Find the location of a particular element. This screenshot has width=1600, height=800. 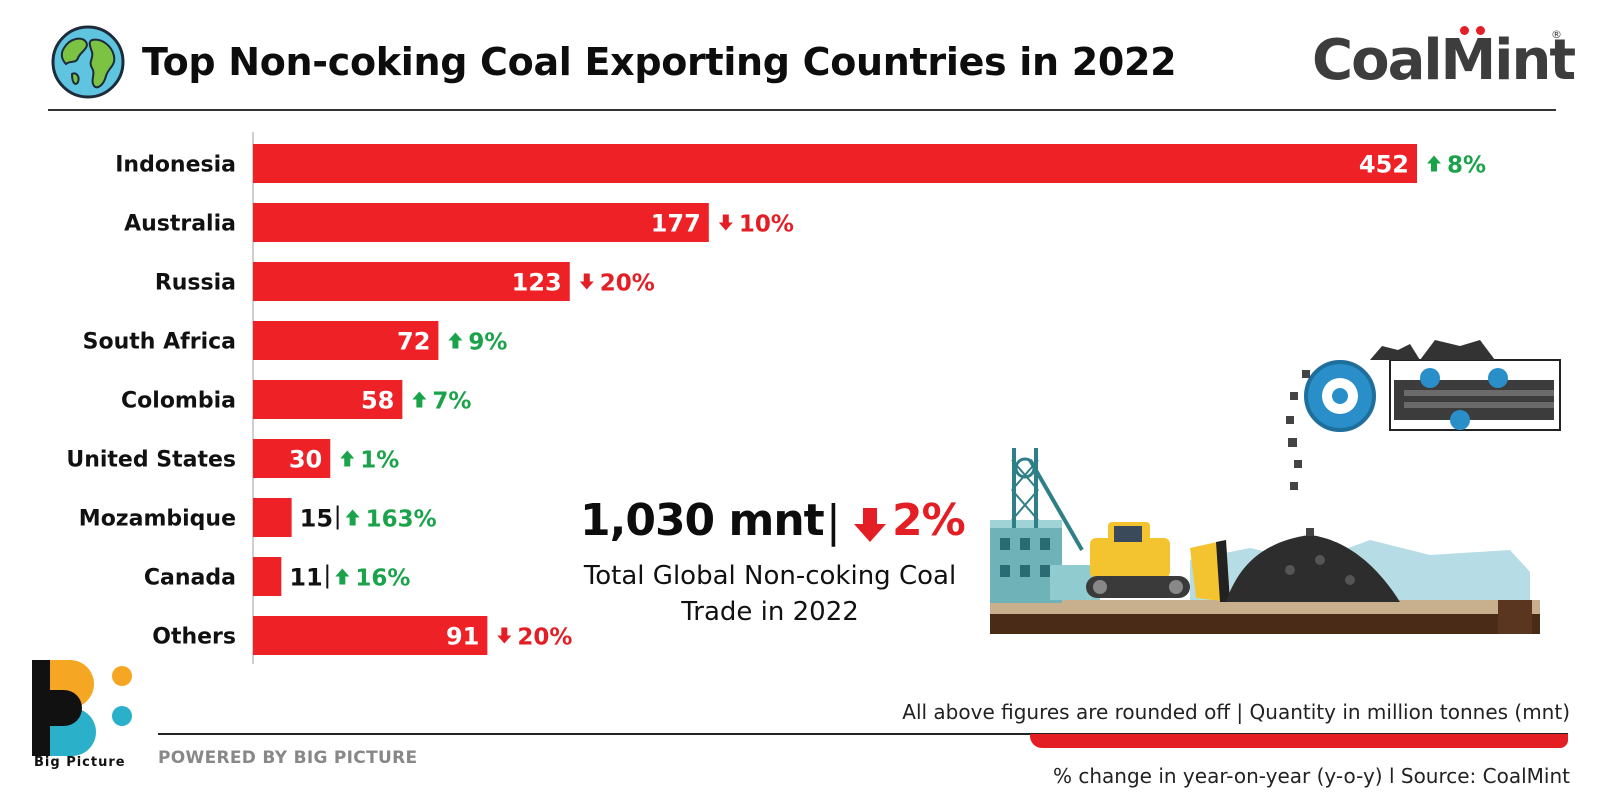

category-label: Canada is located at coordinates (190, 578).